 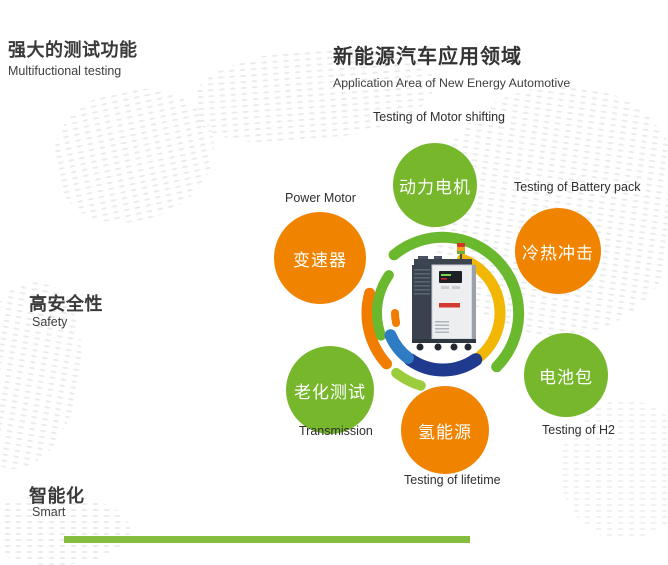 I want to click on bottom-accent-bar, so click(x=267, y=539).